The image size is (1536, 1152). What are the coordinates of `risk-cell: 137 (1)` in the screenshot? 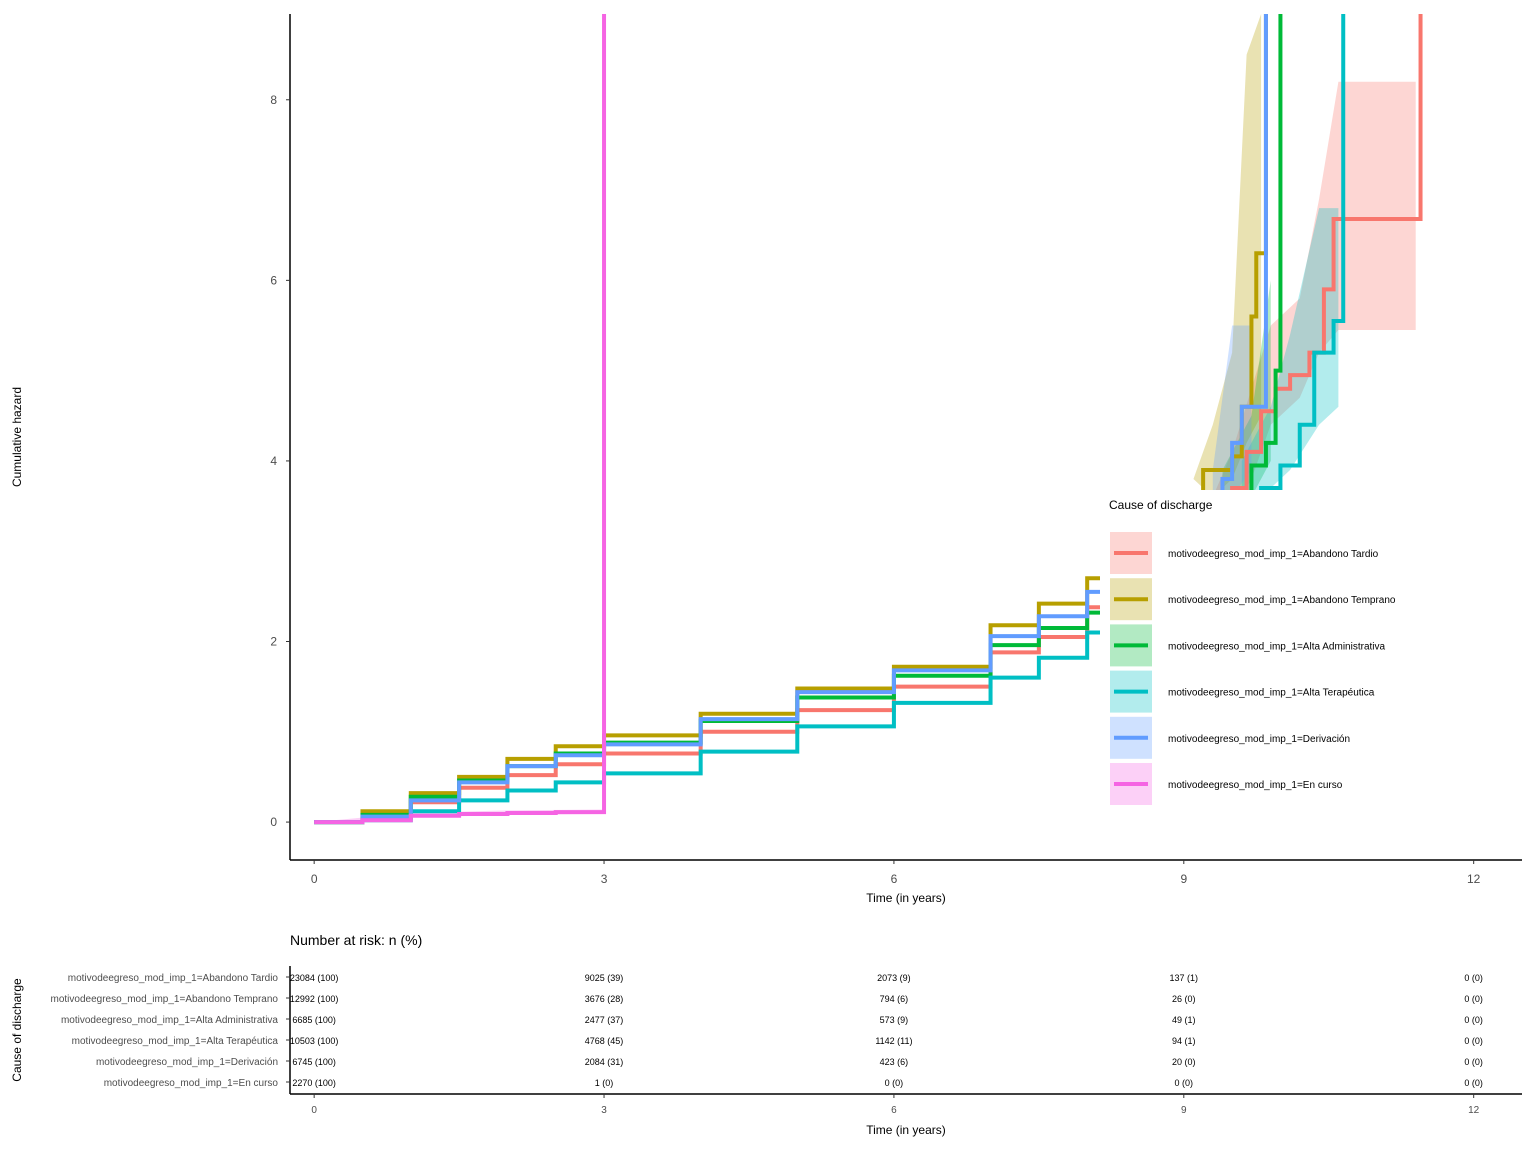 It's located at (1184, 978).